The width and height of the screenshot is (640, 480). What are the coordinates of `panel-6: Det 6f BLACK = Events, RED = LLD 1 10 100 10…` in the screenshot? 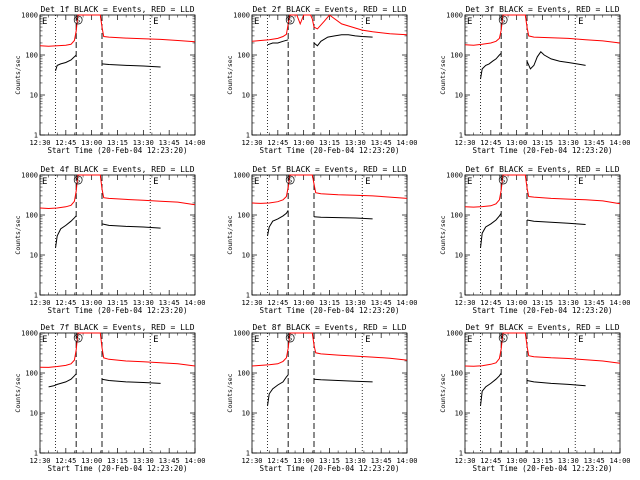 It's located at (535, 240).